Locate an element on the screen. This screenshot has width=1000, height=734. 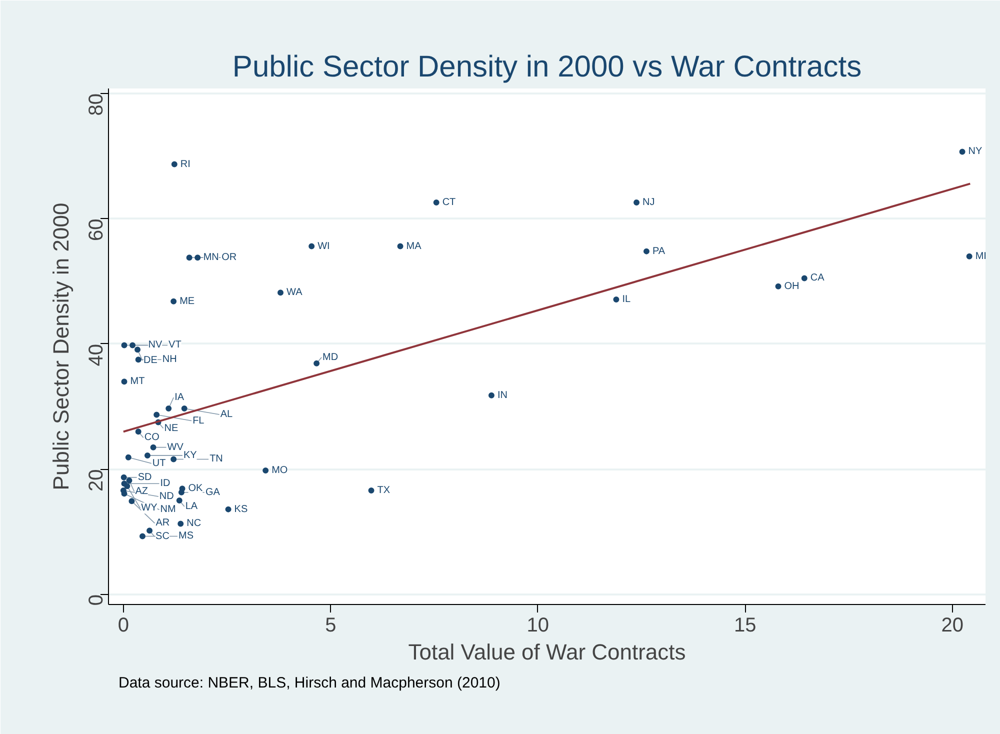
annotation: OK is located at coordinates (196, 488).